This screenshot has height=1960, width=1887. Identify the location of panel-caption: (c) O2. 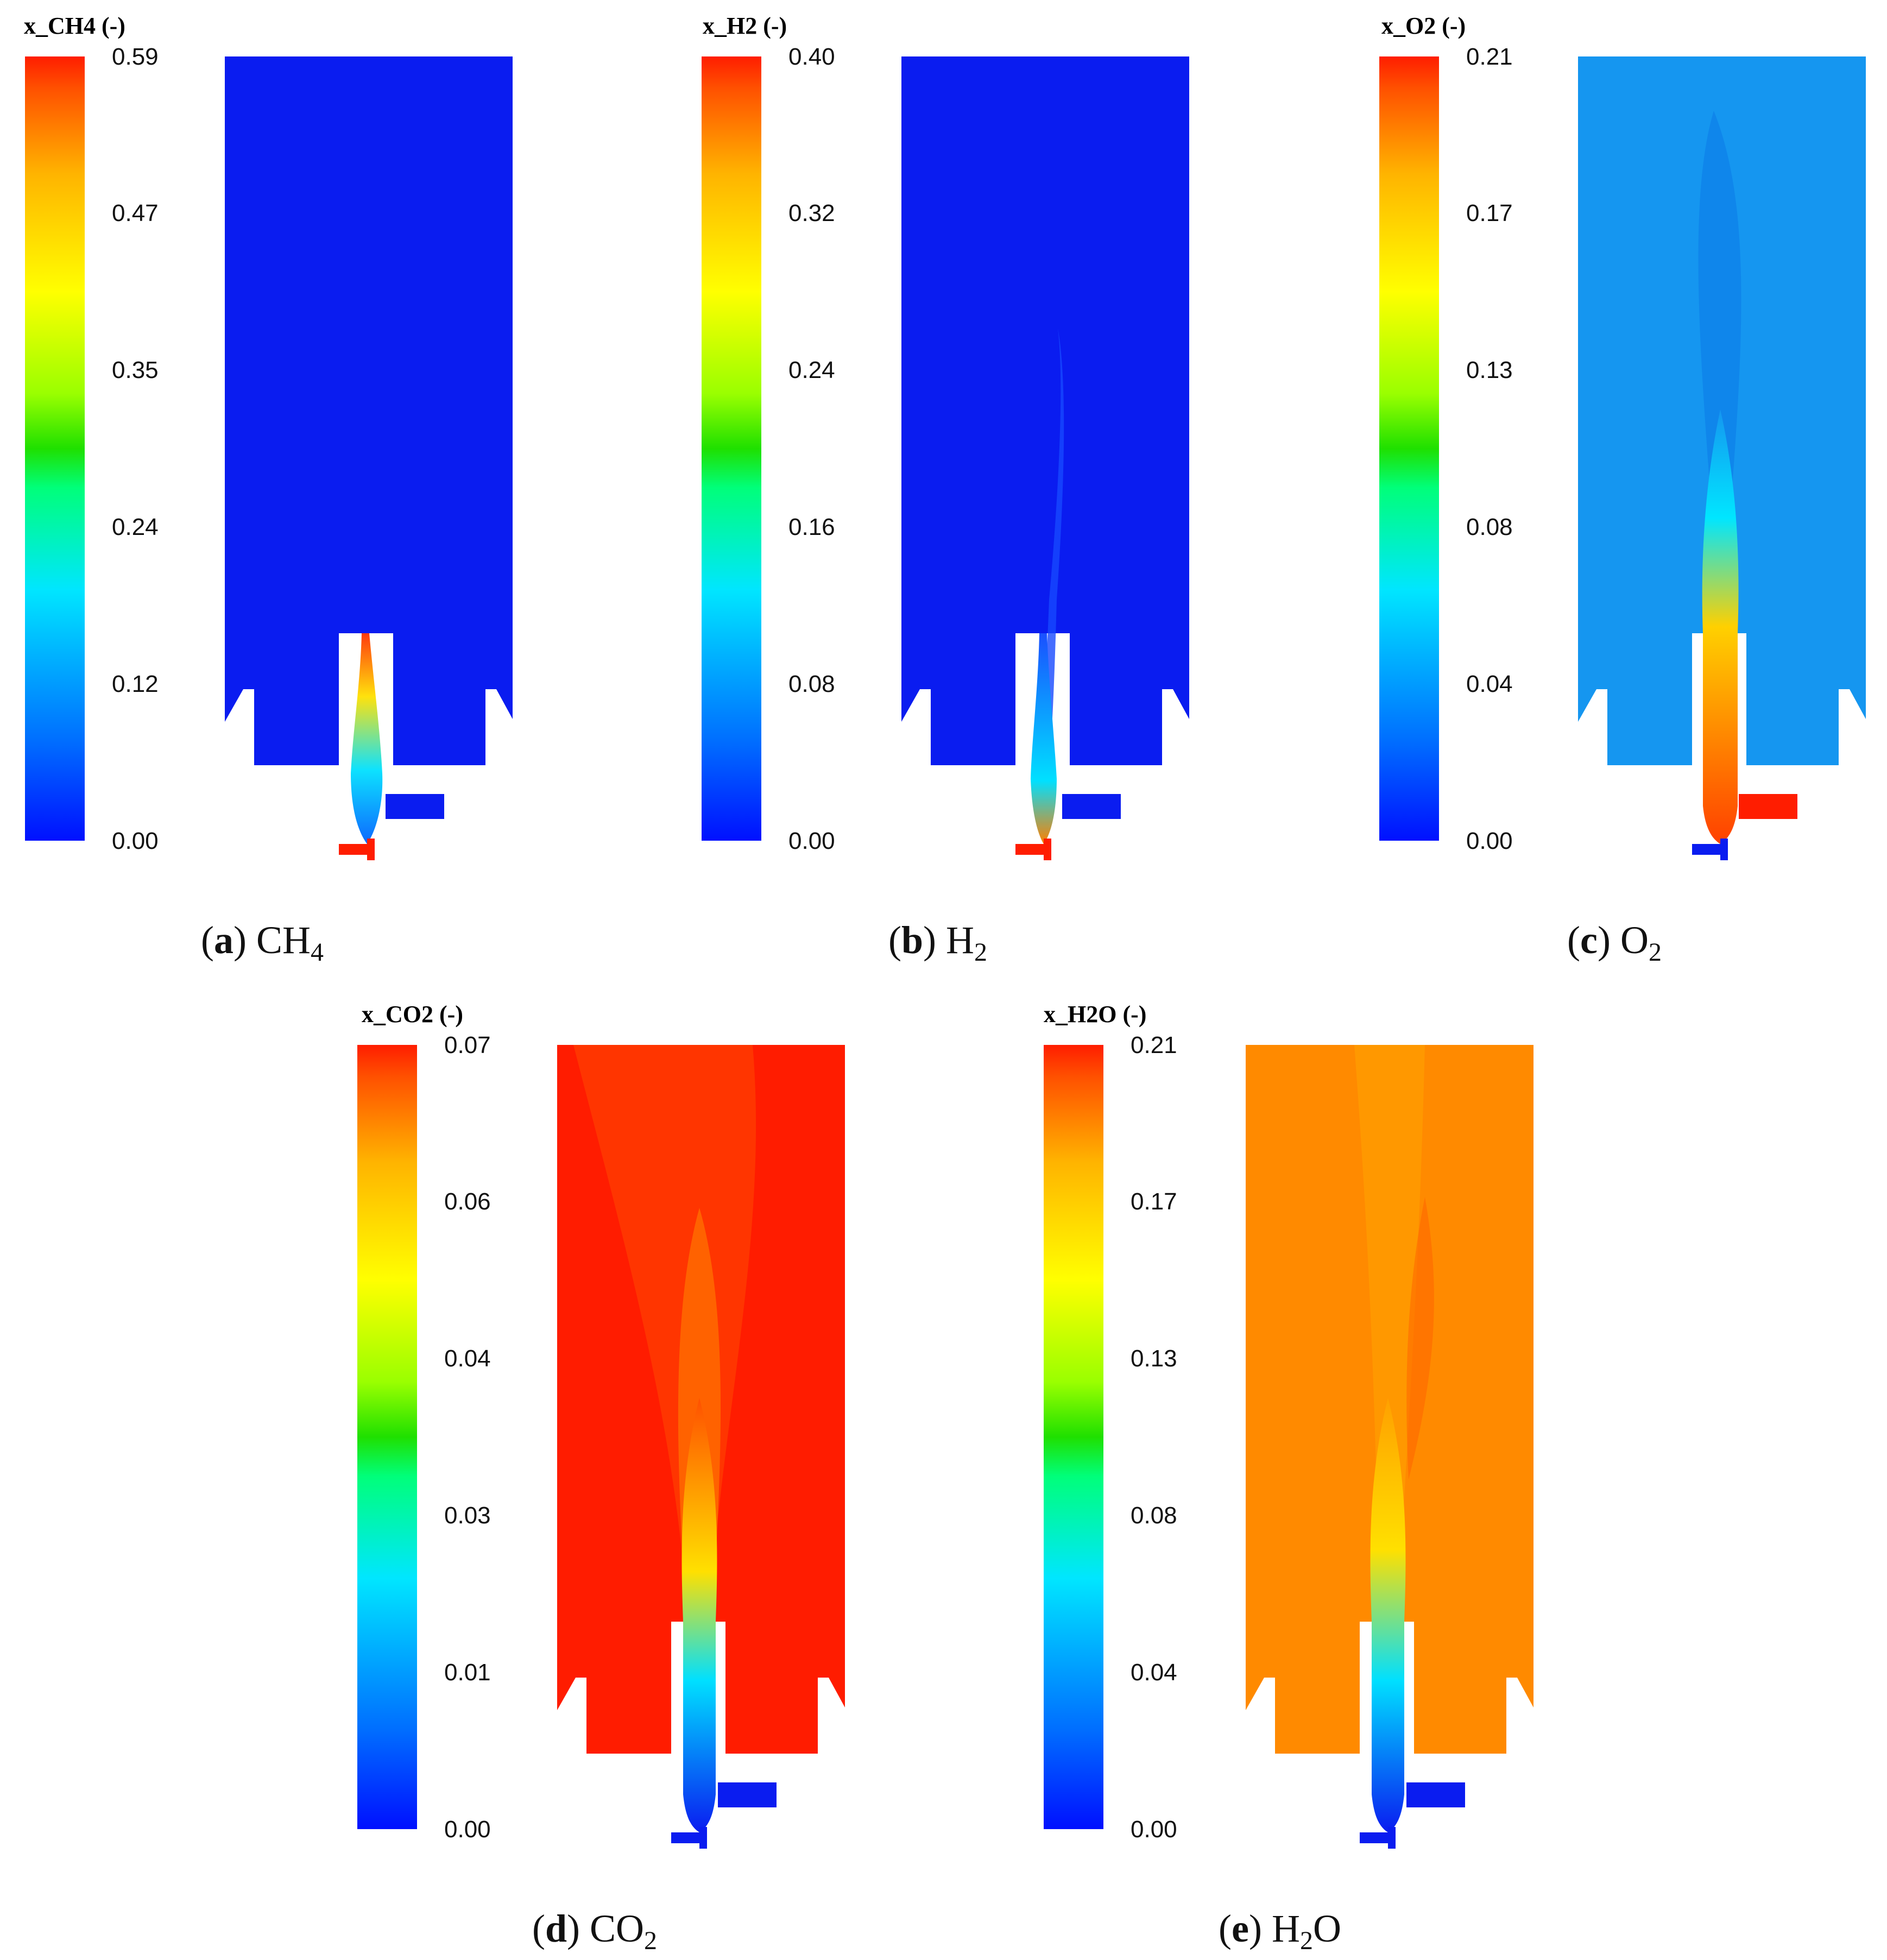
(1614, 942).